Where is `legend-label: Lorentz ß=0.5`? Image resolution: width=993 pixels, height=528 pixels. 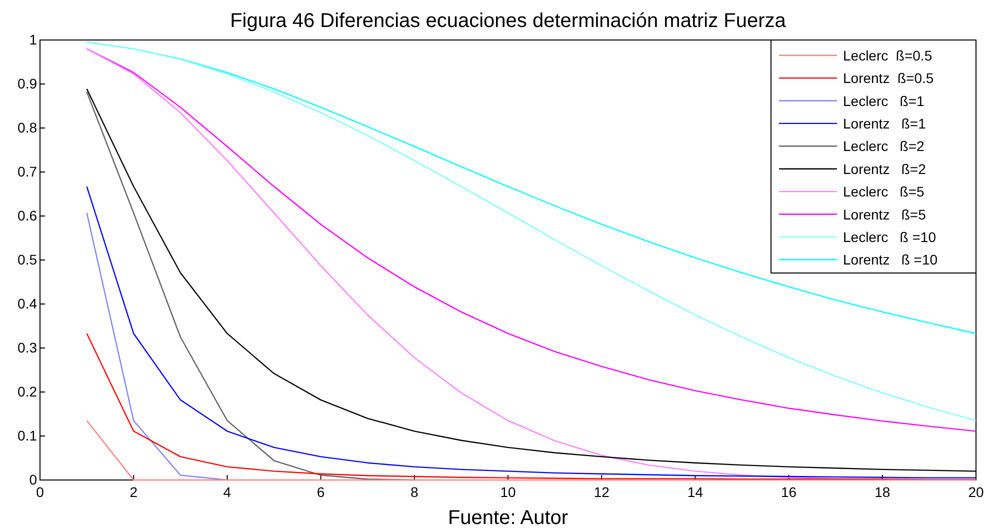
legend-label: Lorentz ß=0.5 is located at coordinates (888, 78).